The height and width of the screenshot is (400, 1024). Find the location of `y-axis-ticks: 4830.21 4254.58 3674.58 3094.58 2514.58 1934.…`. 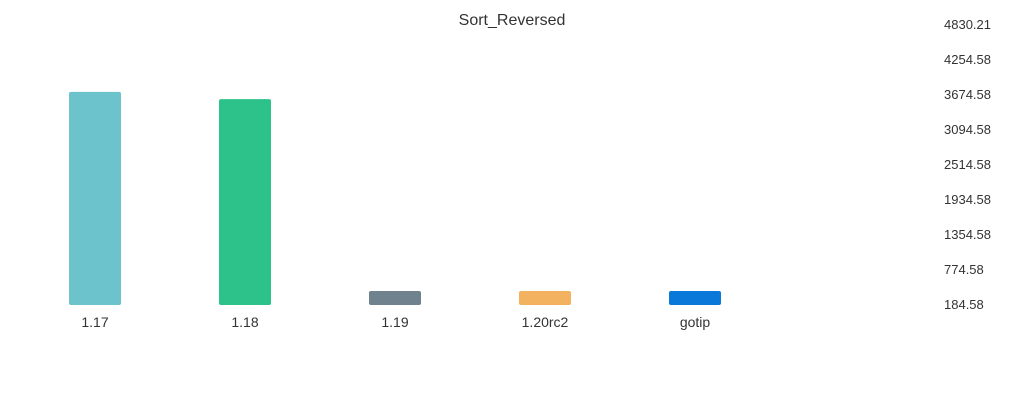

y-axis-ticks: 4830.21 4254.58 3674.58 3094.58 2514.58 1934.… is located at coordinates (967, 164).